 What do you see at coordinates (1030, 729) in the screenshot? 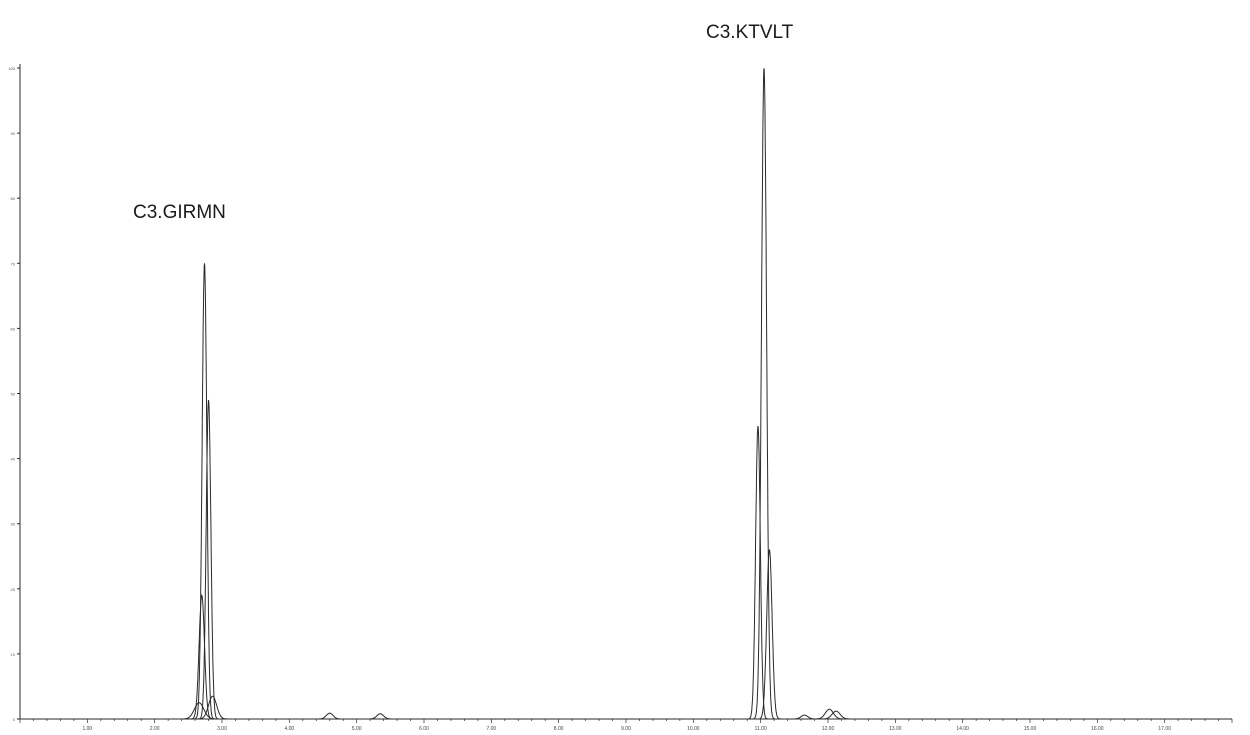
I see `x-tick-label: 15.00` at bounding box center [1030, 729].